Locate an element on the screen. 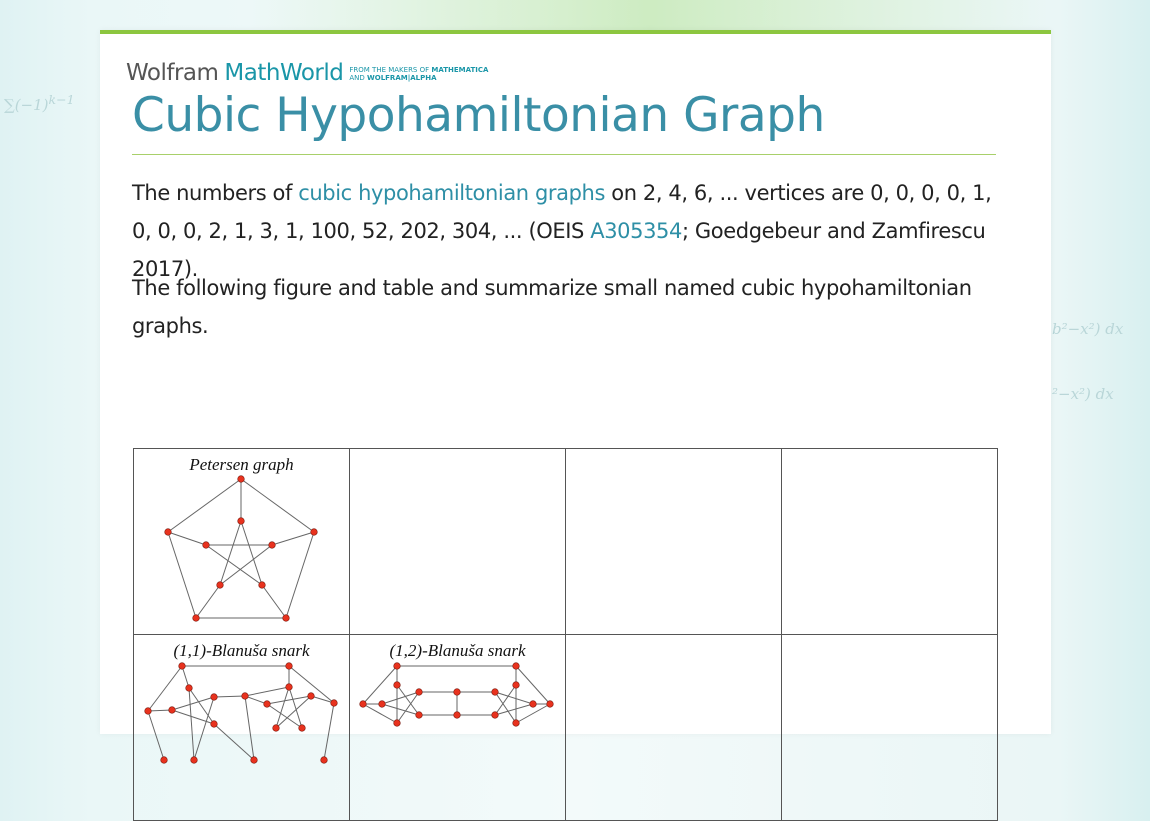  logo-wolfram: Wolfram is located at coordinates (172, 73).